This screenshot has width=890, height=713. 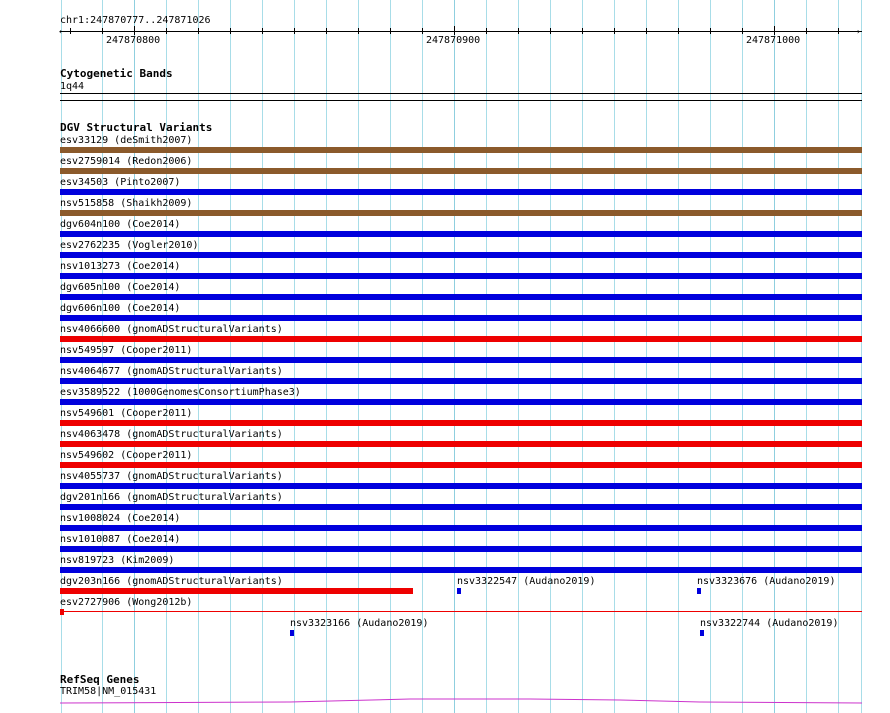 What do you see at coordinates (135, 20) in the screenshot?
I see `location-label: chr1:247870777..247871026` at bounding box center [135, 20].